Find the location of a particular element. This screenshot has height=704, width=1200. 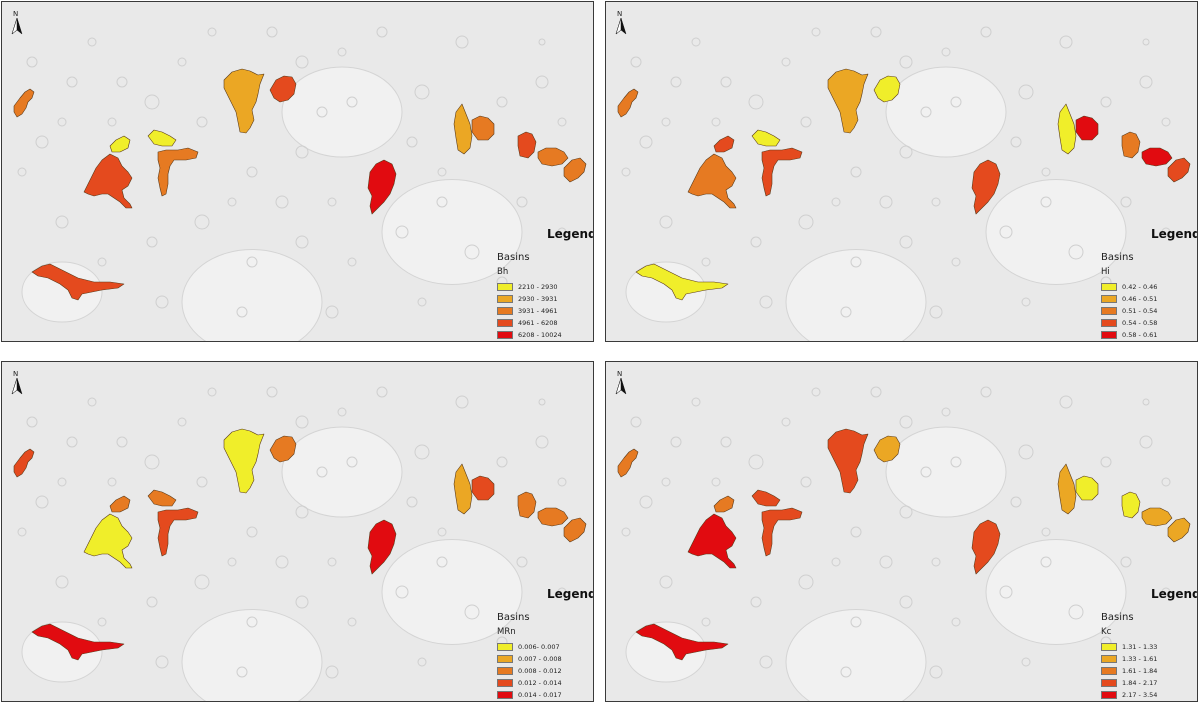

legend-class-label: 0.007 - 0.008 is located at coordinates (540, 659).